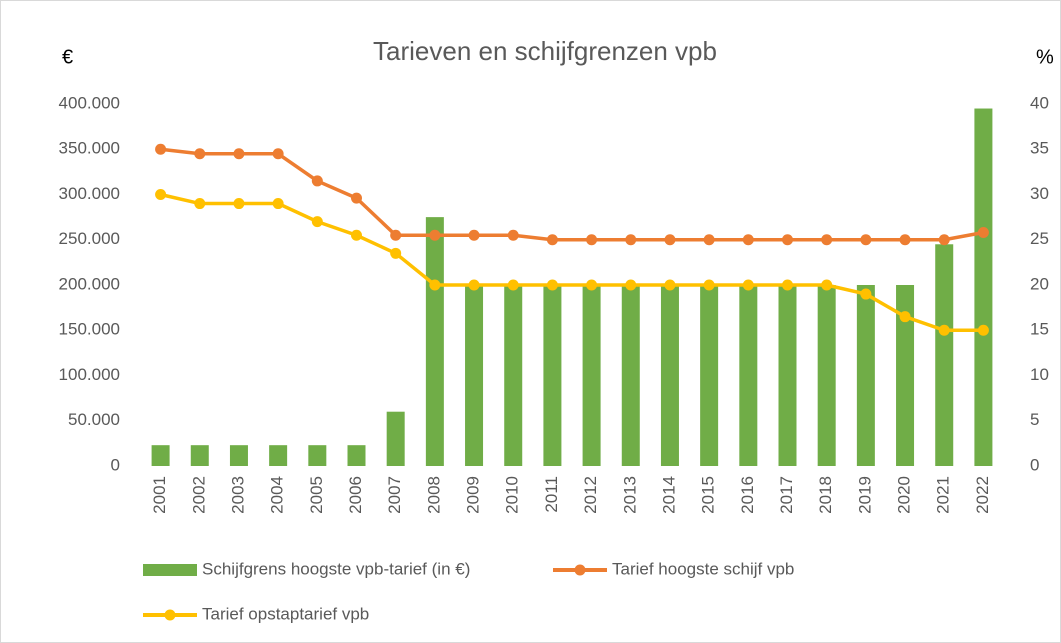 The image size is (1061, 643). Describe the element at coordinates (825, 495) in the screenshot. I see `x-tick-label: 2018` at that location.